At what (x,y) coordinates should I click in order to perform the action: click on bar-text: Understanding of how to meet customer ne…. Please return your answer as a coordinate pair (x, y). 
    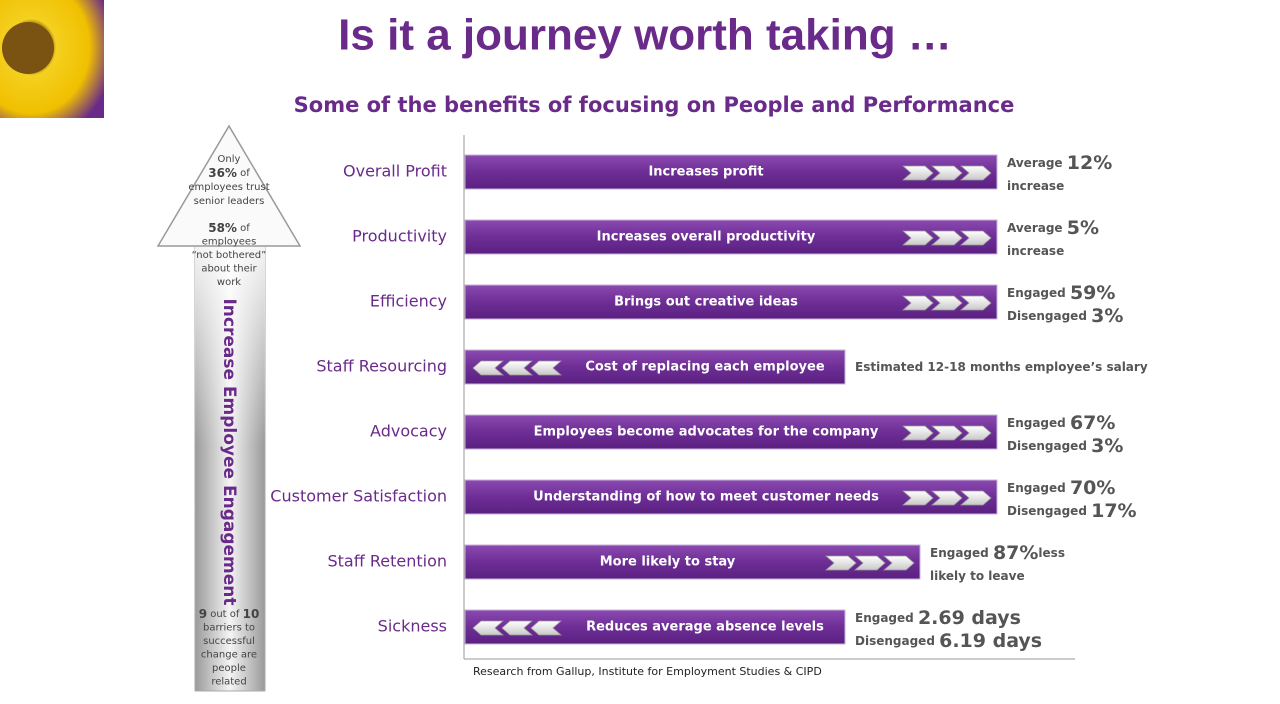
    Looking at the image, I should click on (706, 497).